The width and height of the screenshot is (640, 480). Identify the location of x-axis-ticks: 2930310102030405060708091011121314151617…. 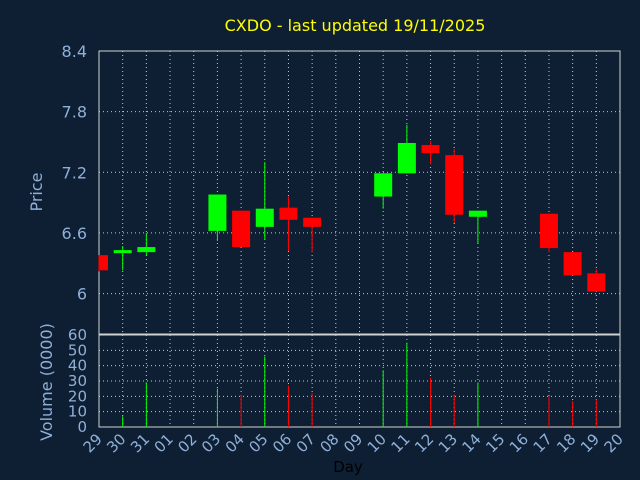
(353, 443).